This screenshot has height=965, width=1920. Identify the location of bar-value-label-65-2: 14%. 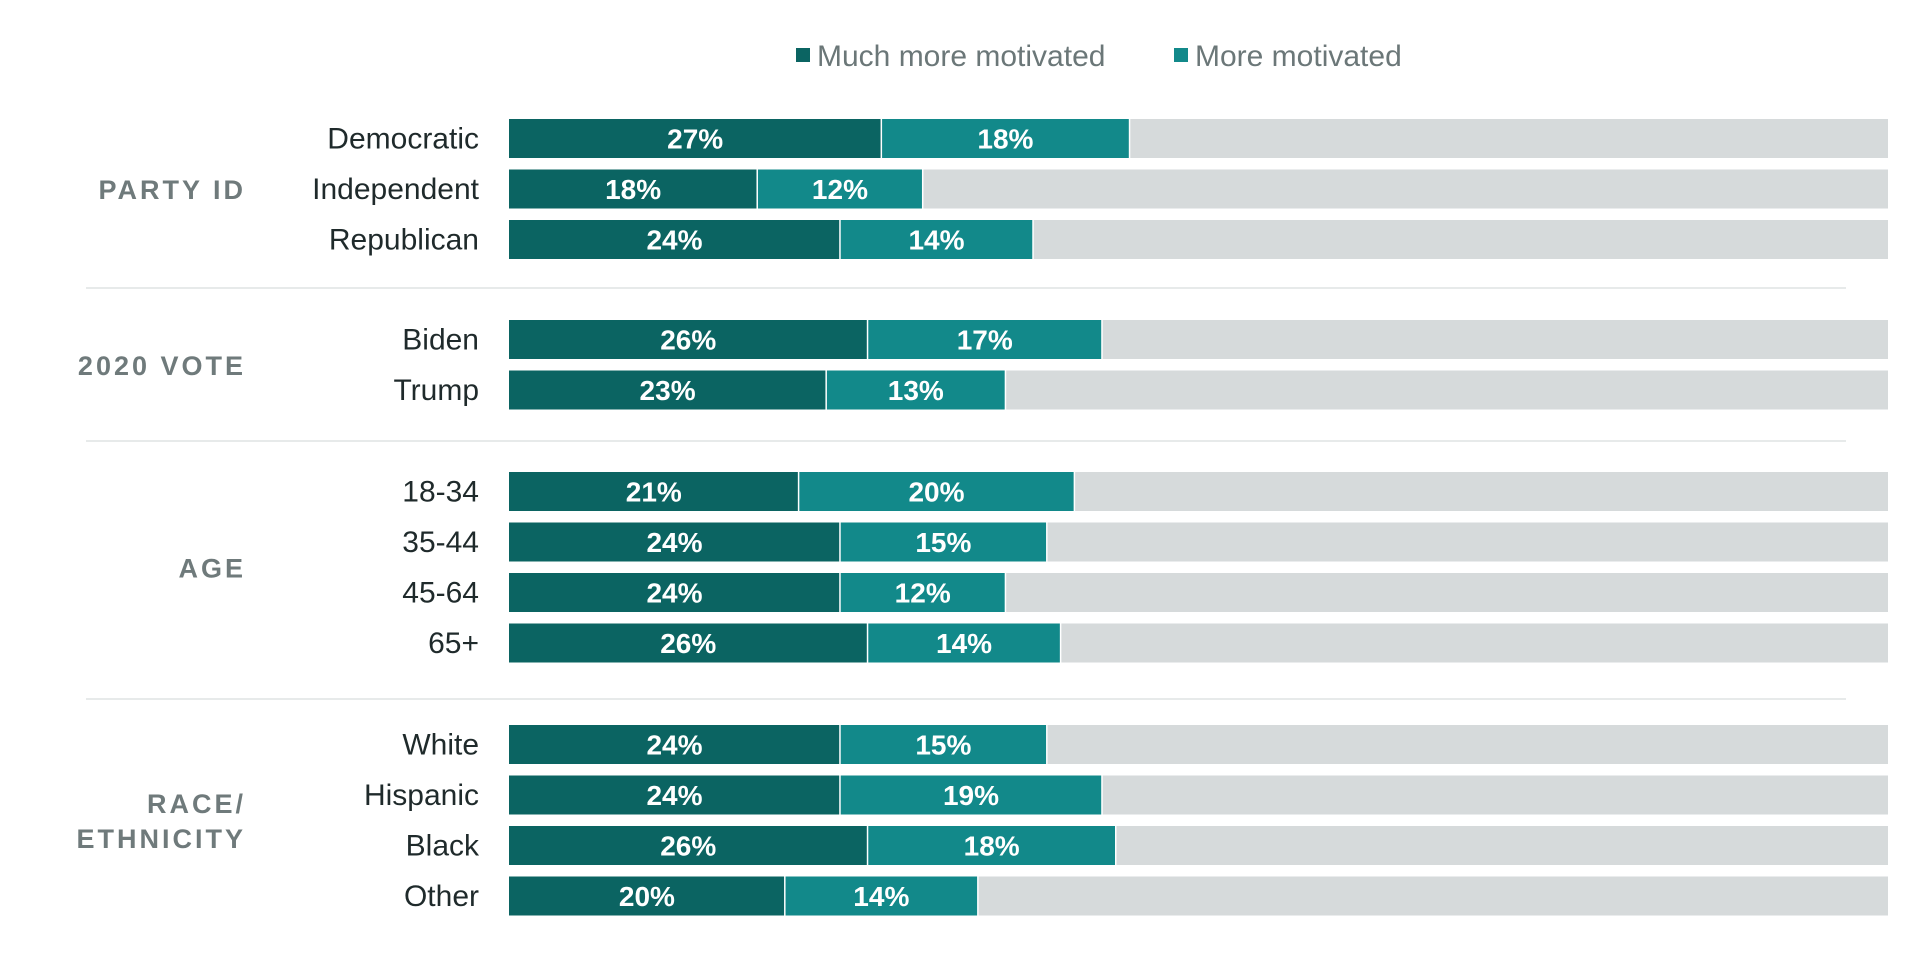
(964, 643).